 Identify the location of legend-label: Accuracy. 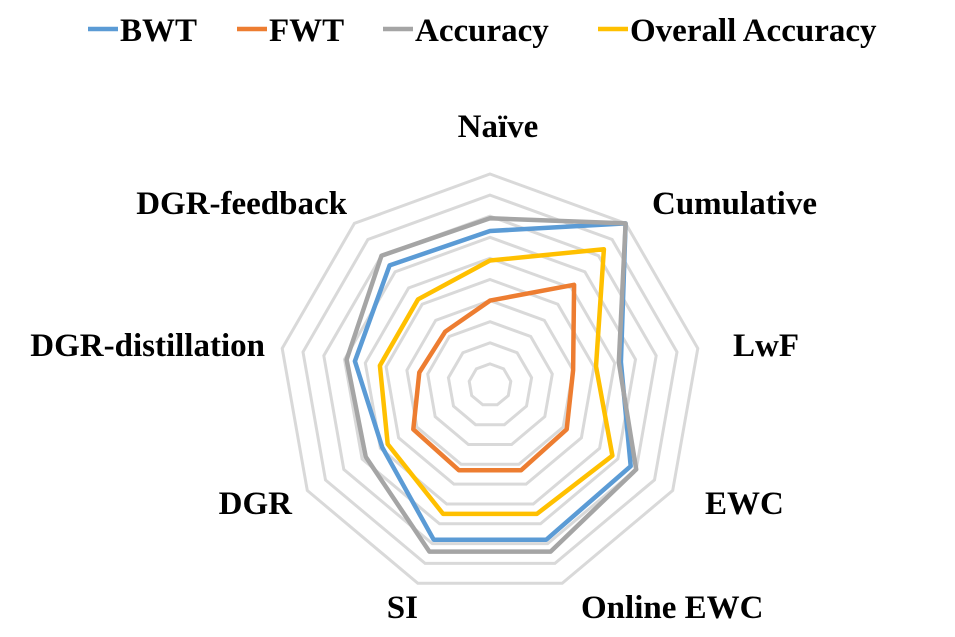
(482, 31).